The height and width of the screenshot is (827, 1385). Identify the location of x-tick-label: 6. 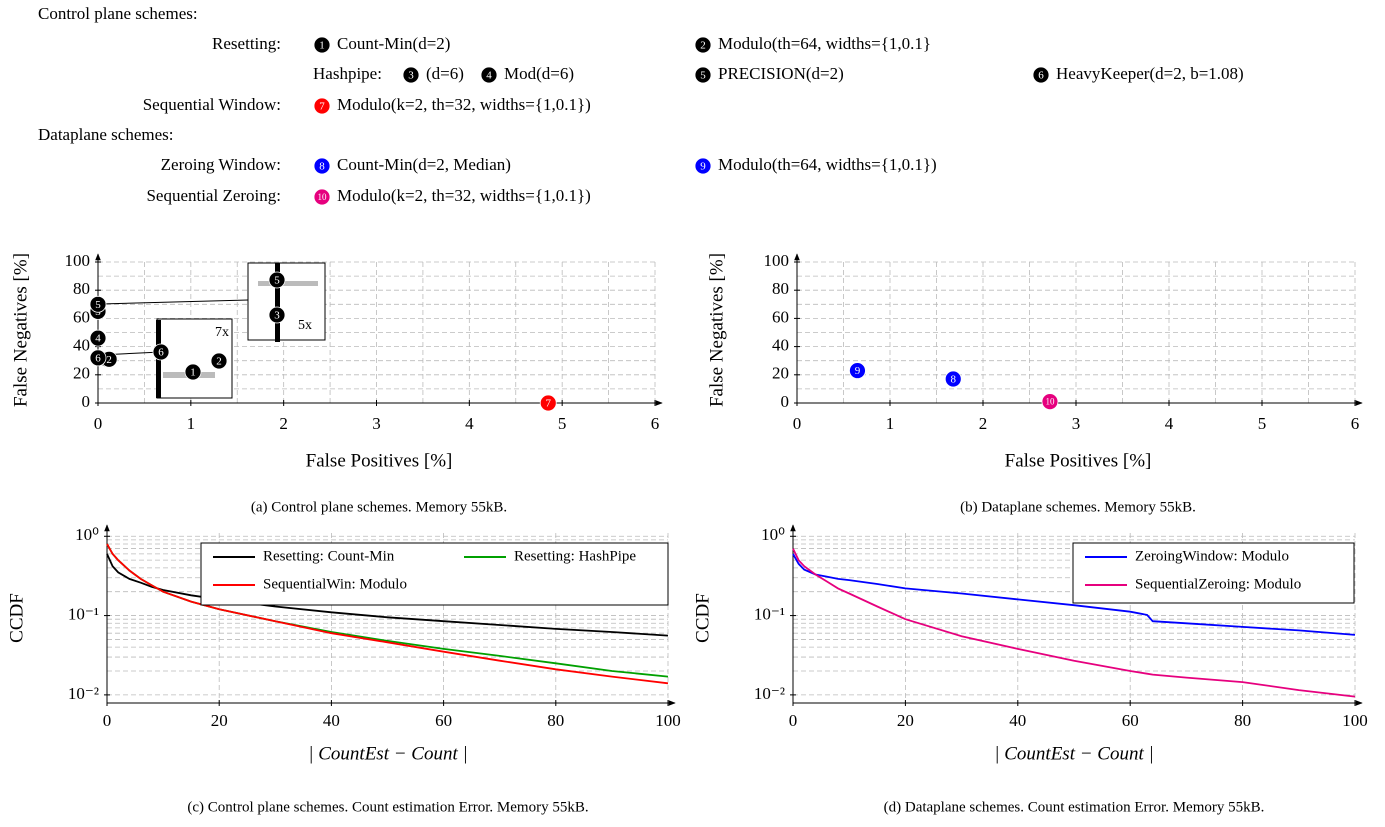
(655, 423).